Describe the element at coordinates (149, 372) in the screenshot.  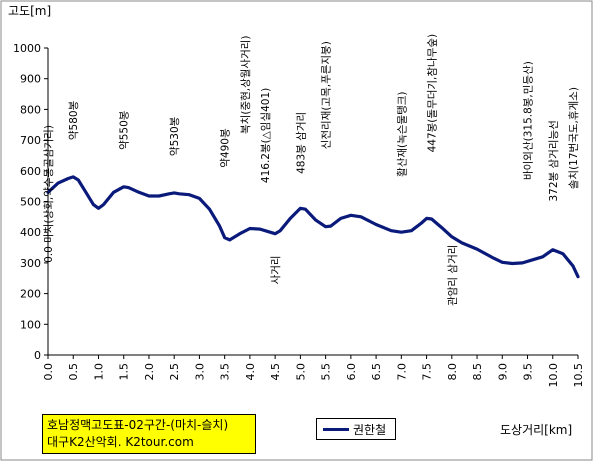
I see `x-tick-label: 2.0` at that location.